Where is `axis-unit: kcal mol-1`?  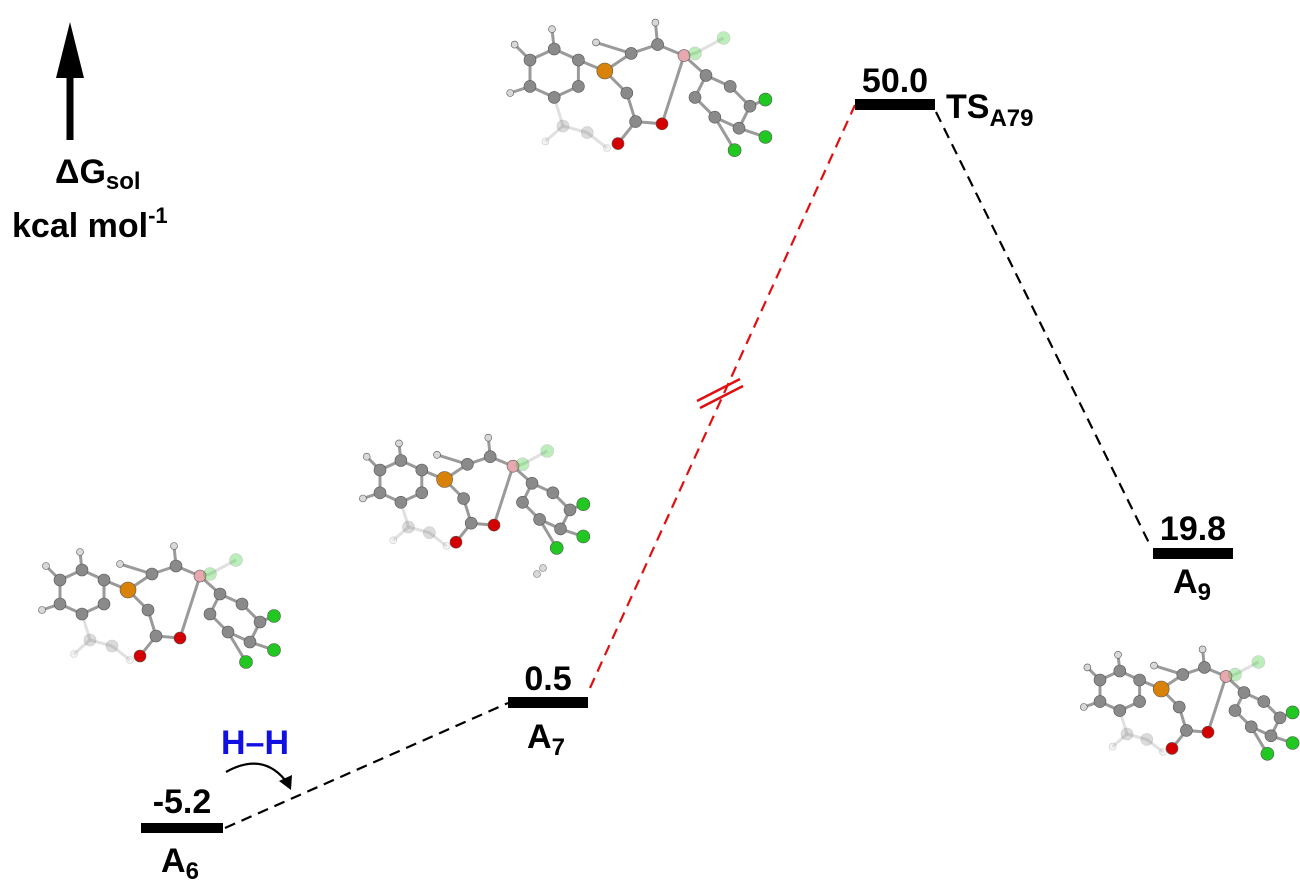 axis-unit: kcal mol-1 is located at coordinates (90, 224).